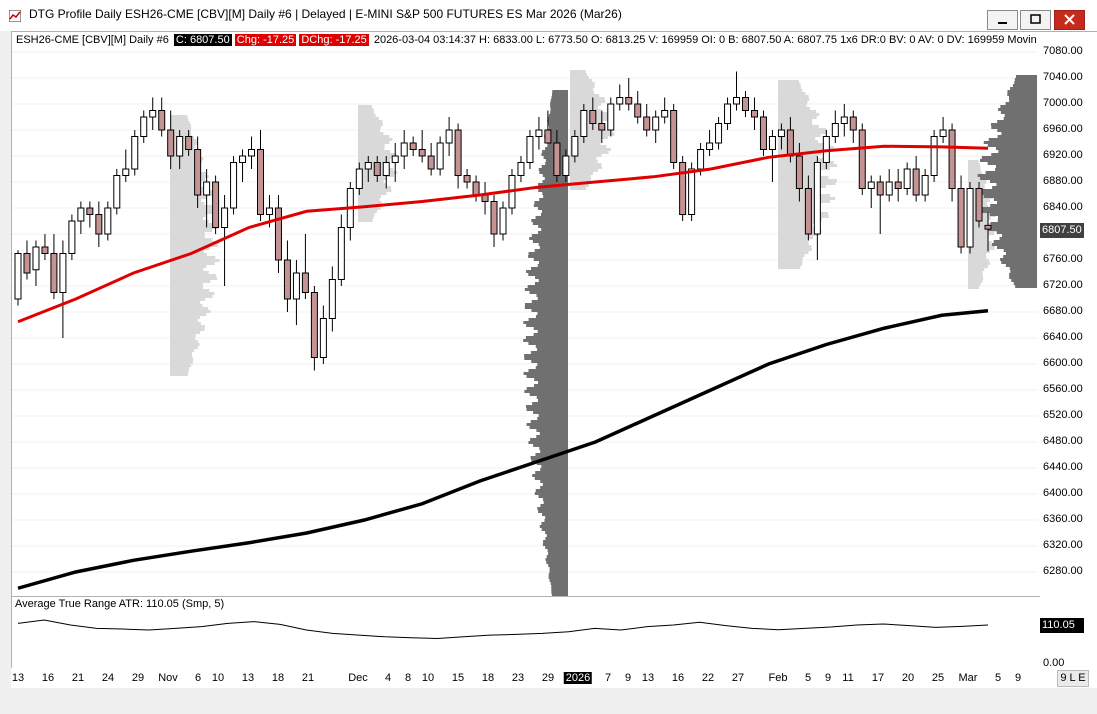 Image resolution: width=1097 pixels, height=714 pixels. What do you see at coordinates (48, 678) in the screenshot?
I see `time-tick-label: 16` at bounding box center [48, 678].